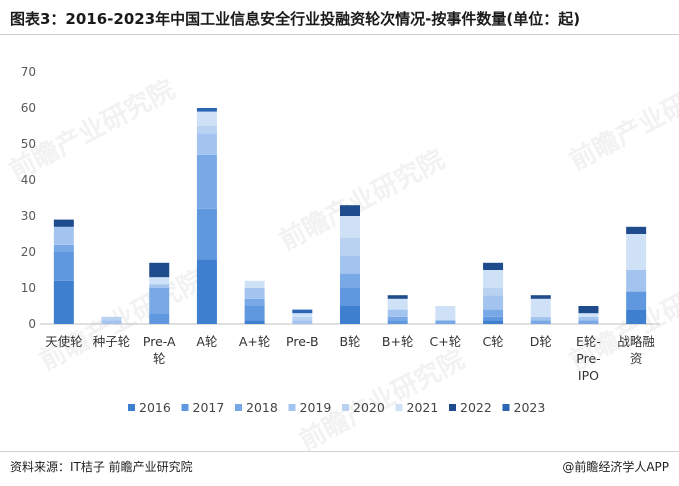 The height and width of the screenshot is (486, 679). What do you see at coordinates (28, 108) in the screenshot?
I see `y-tick-label: 60` at bounding box center [28, 108].